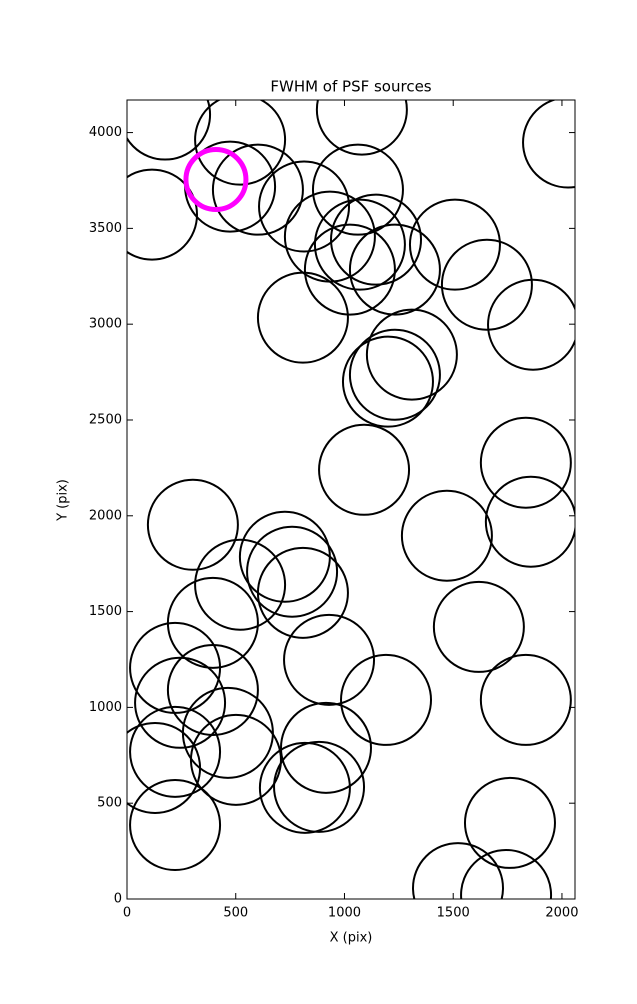 The height and width of the screenshot is (1004, 637). What do you see at coordinates (105, 515) in the screenshot?
I see `y-tick-label: 2000` at bounding box center [105, 515].